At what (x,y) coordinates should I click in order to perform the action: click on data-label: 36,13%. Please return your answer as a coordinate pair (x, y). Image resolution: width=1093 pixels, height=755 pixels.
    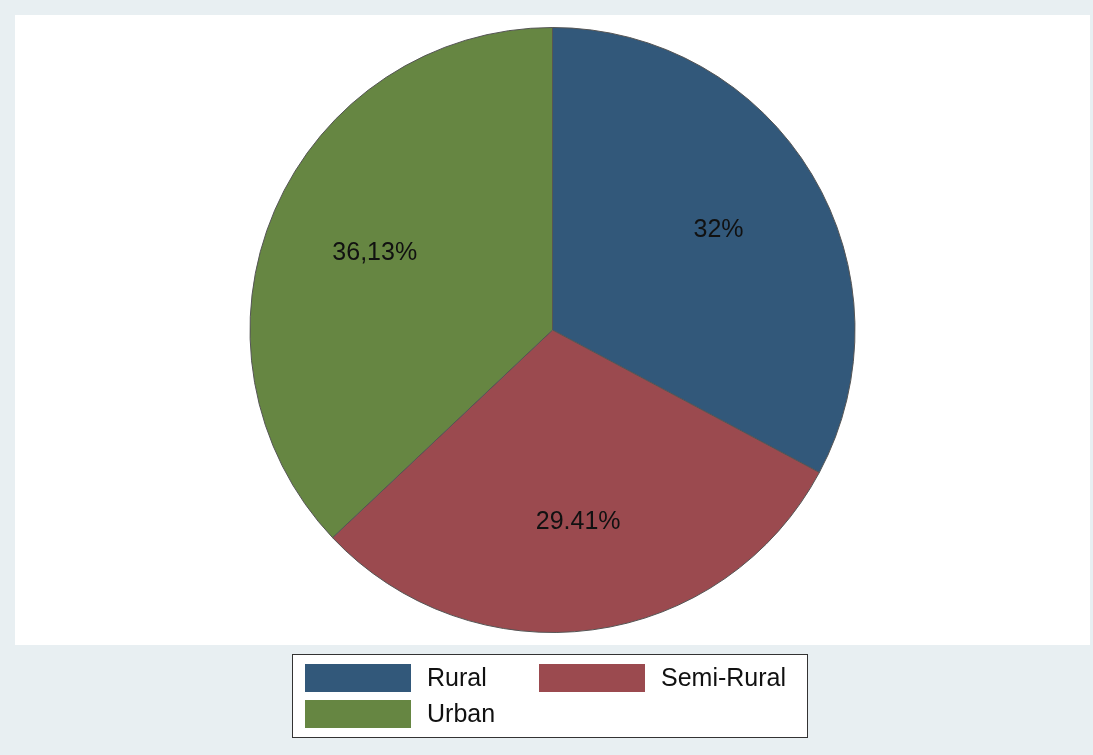
    Looking at the image, I should click on (375, 251).